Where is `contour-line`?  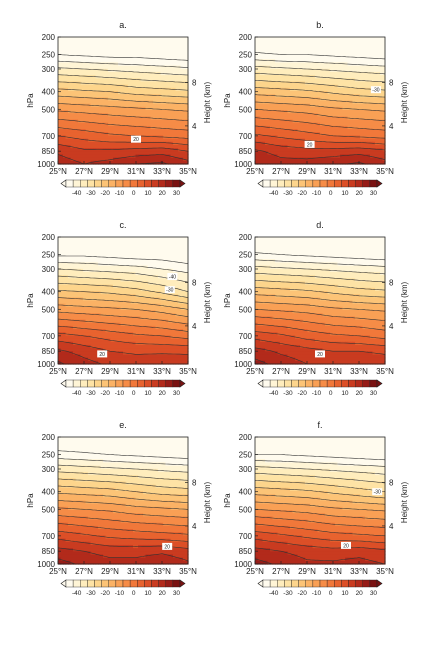
contour-line is located at coordinates (123, 115).